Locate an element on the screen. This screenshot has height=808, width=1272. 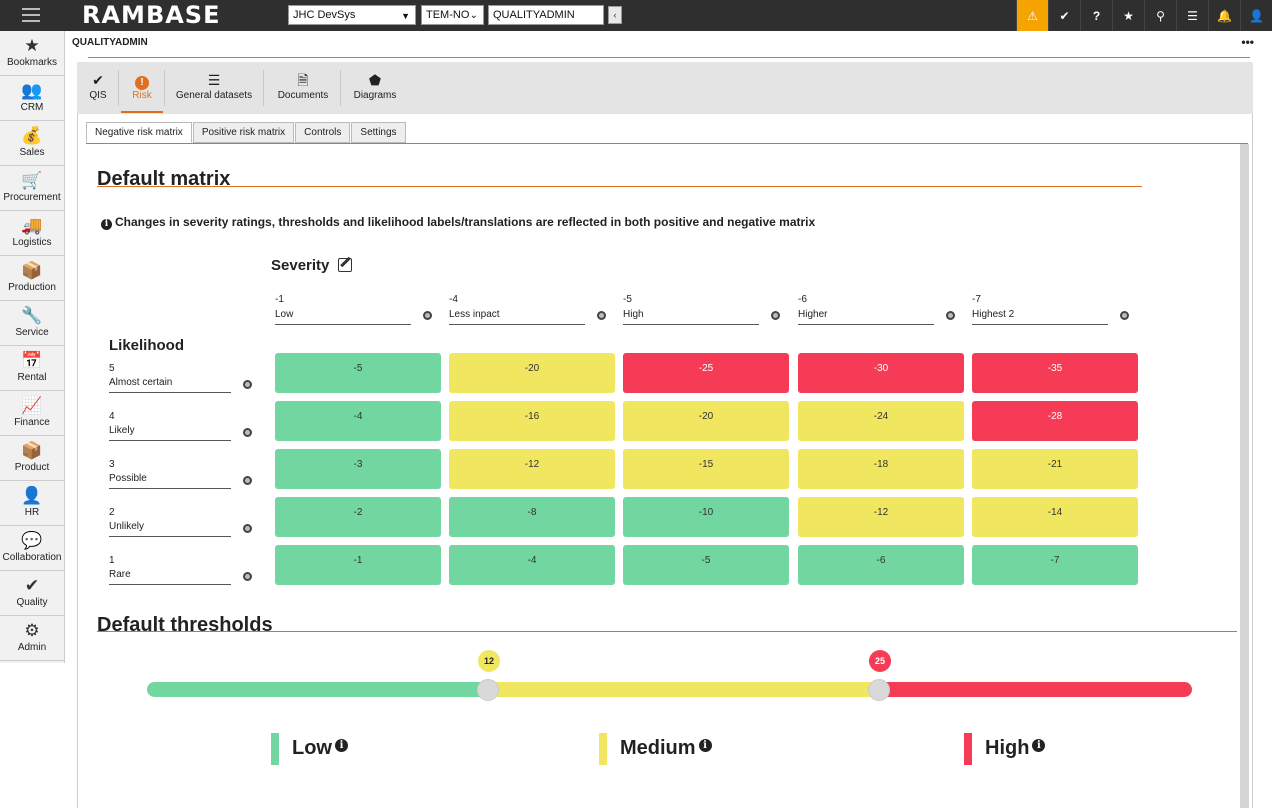
matrix-cell: -14 is located at coordinates (1055, 517).